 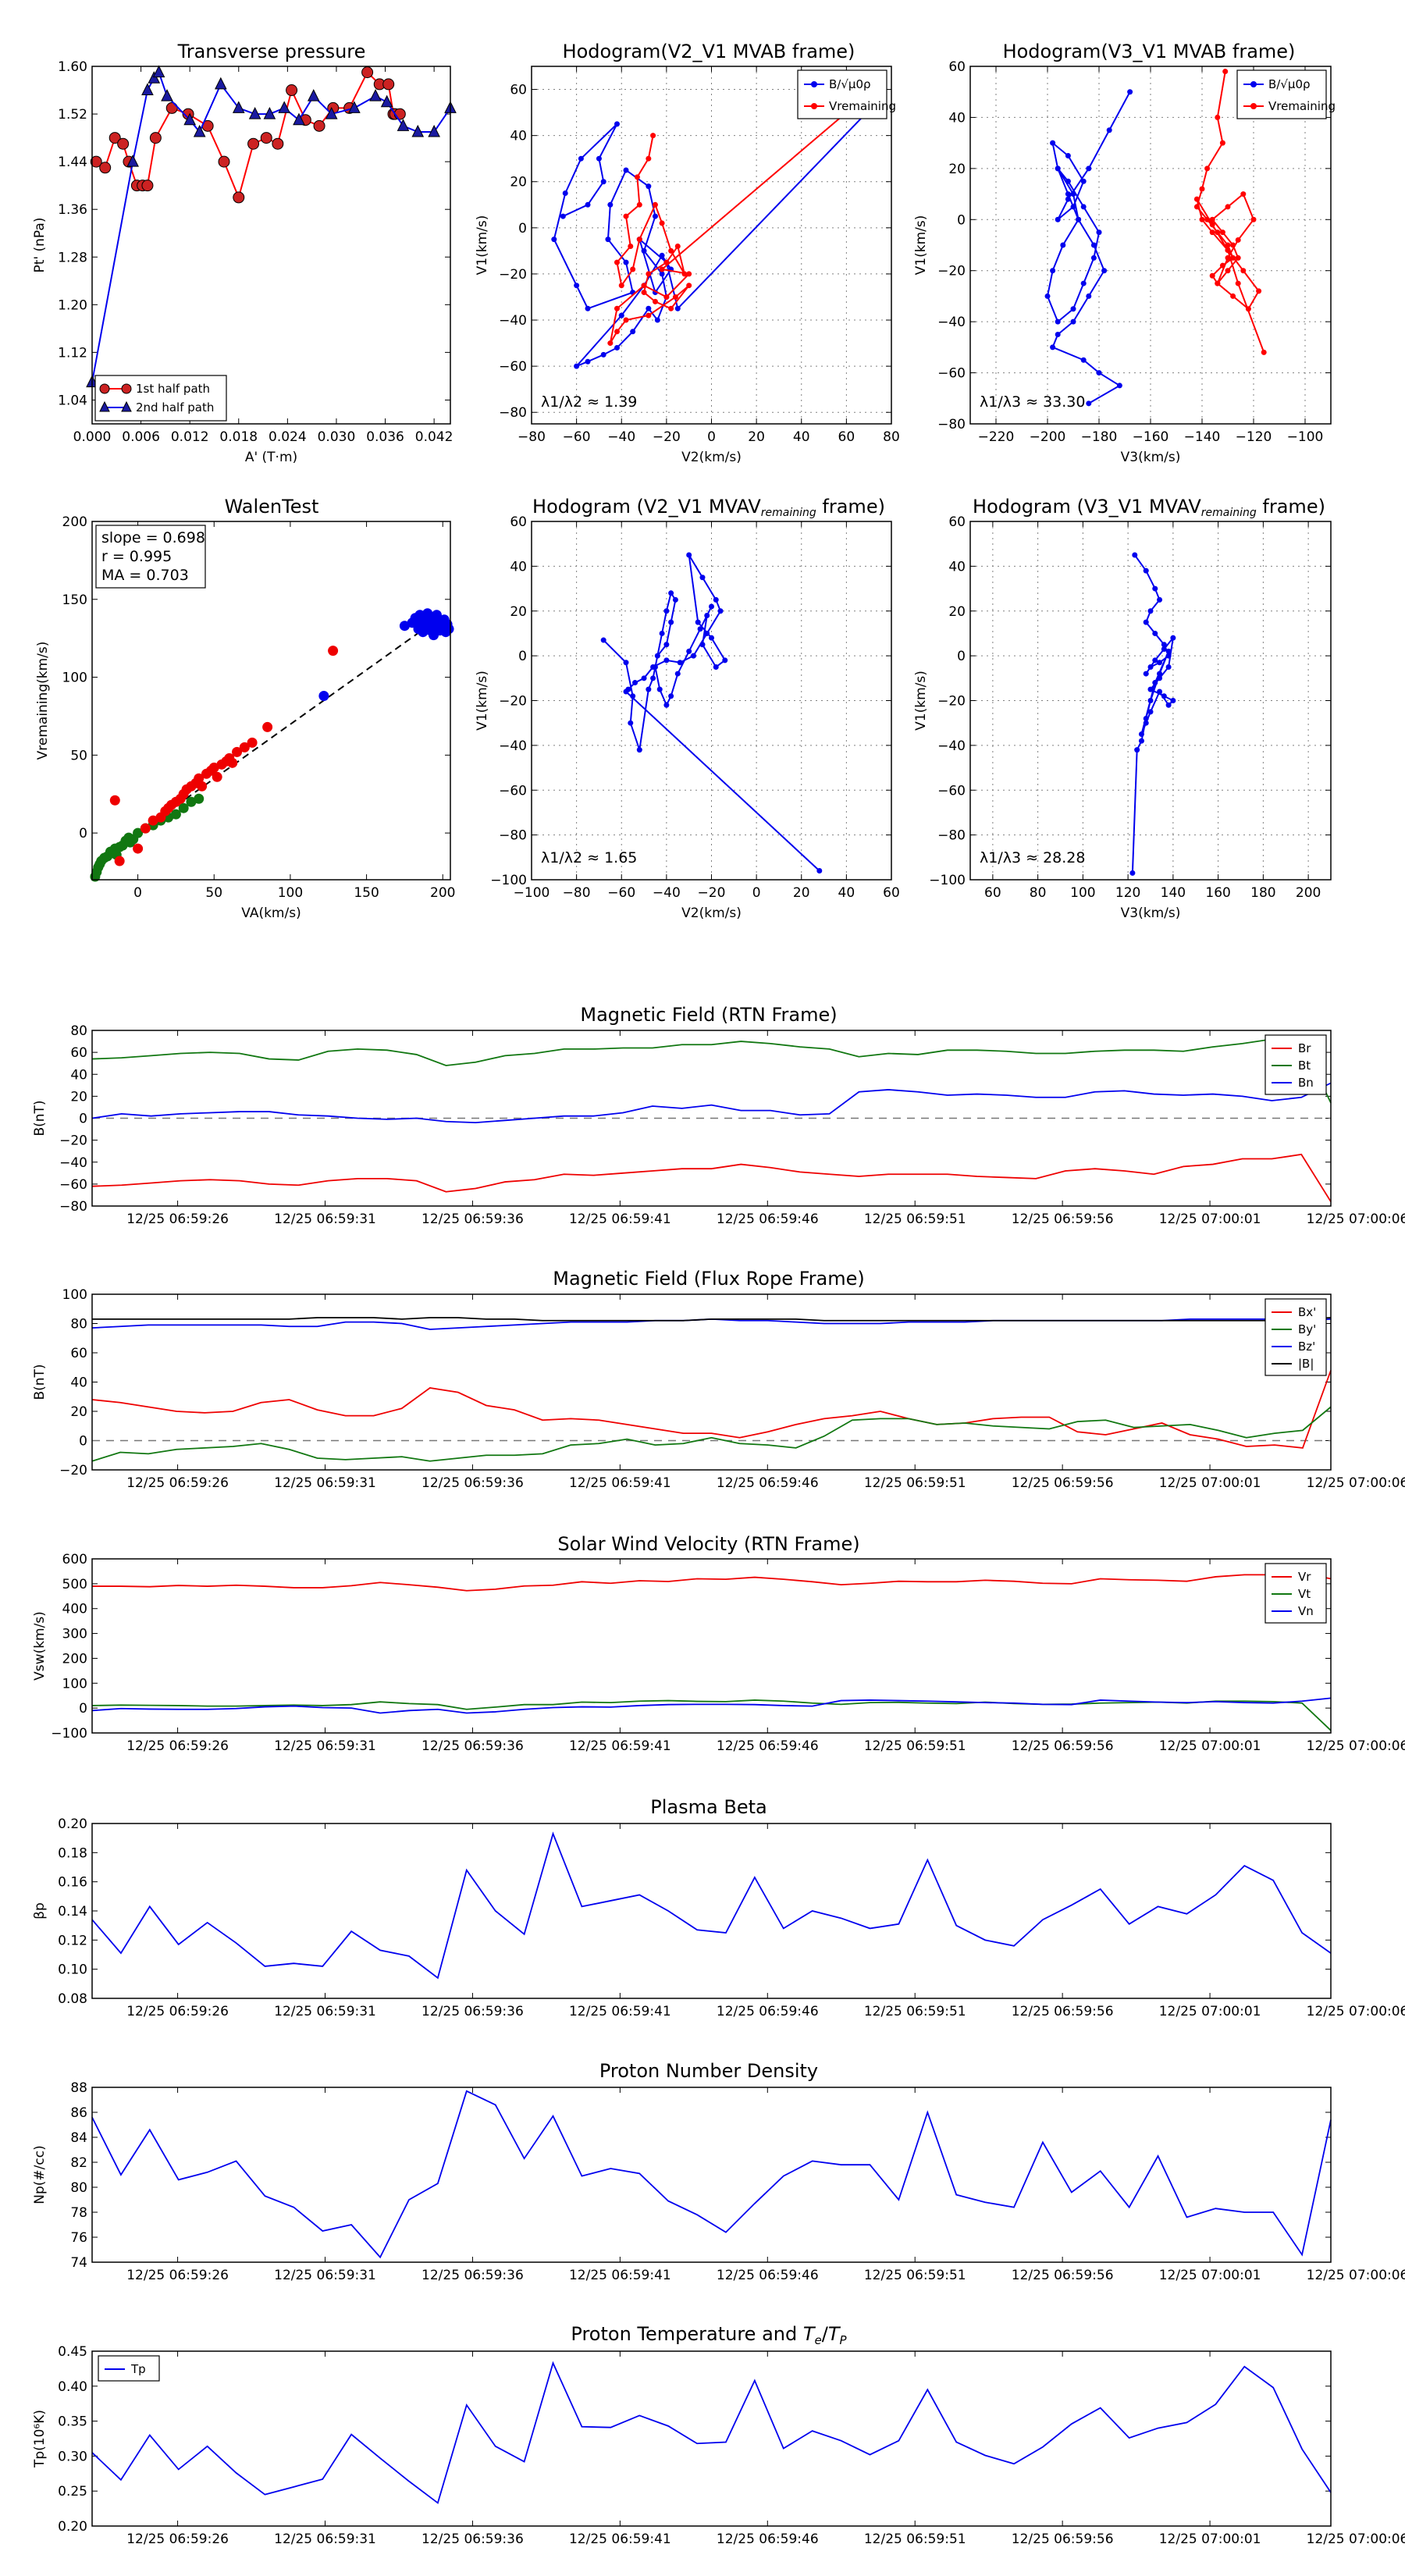 I want to click on y-tick-label: 86, so click(x=78, y=2113).